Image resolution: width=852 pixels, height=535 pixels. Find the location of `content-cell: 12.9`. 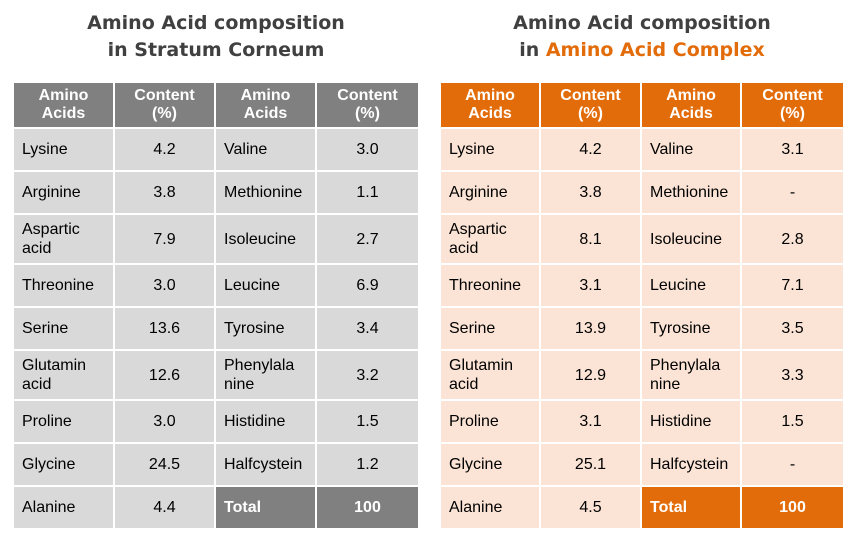

content-cell: 12.9 is located at coordinates (591, 376).